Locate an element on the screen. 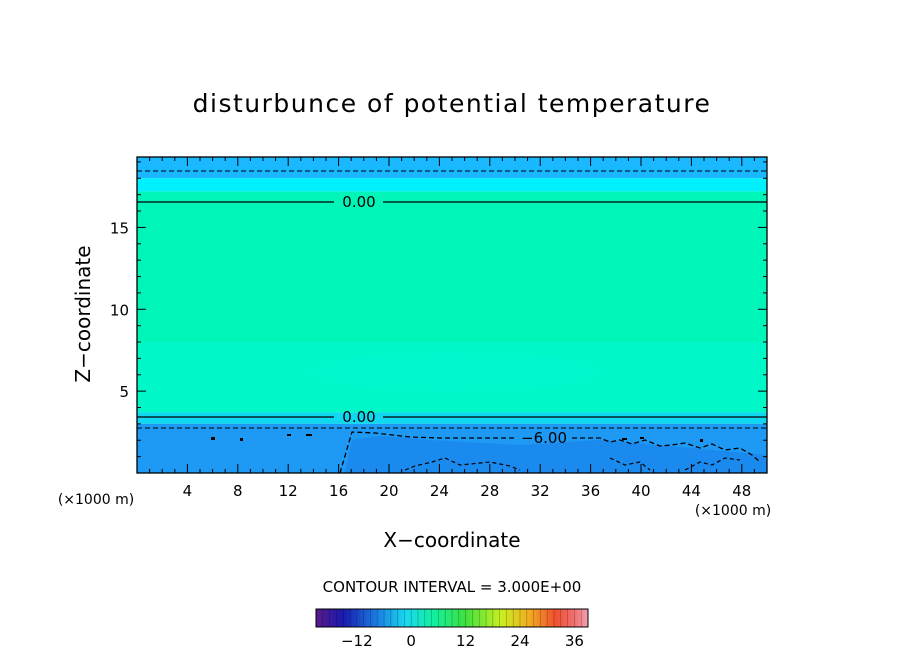  x-tick-label: 36 is located at coordinates (590, 491).